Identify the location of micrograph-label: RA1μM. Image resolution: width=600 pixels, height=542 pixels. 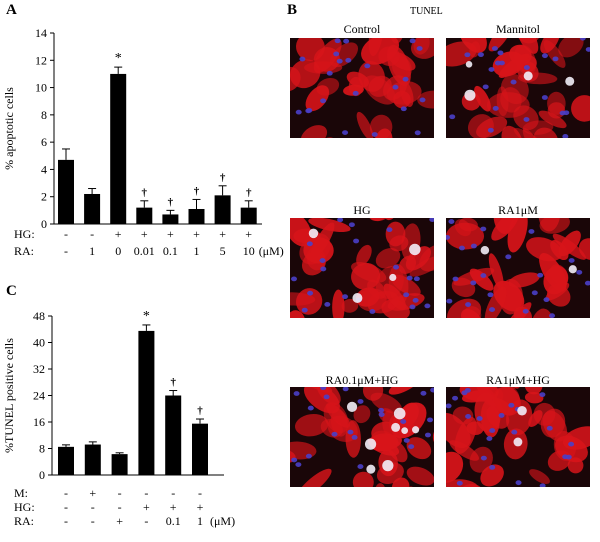
(518, 210).